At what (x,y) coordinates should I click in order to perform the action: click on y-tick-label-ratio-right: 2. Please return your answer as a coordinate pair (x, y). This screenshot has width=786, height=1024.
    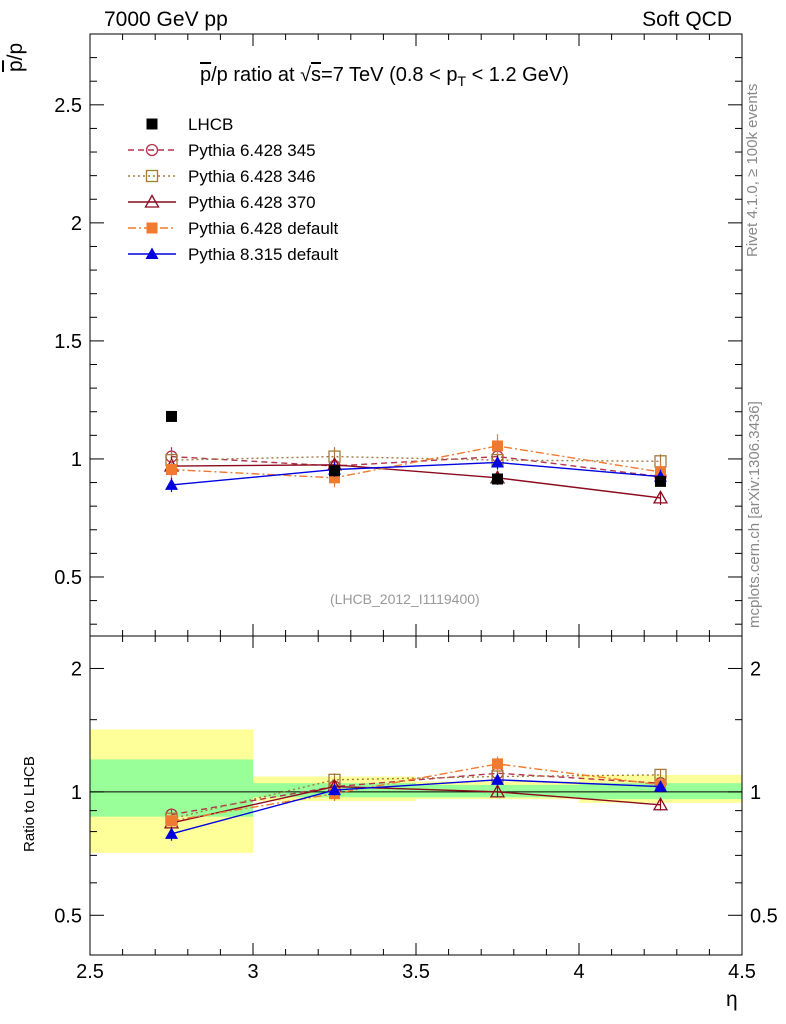
    Looking at the image, I should click on (755, 669).